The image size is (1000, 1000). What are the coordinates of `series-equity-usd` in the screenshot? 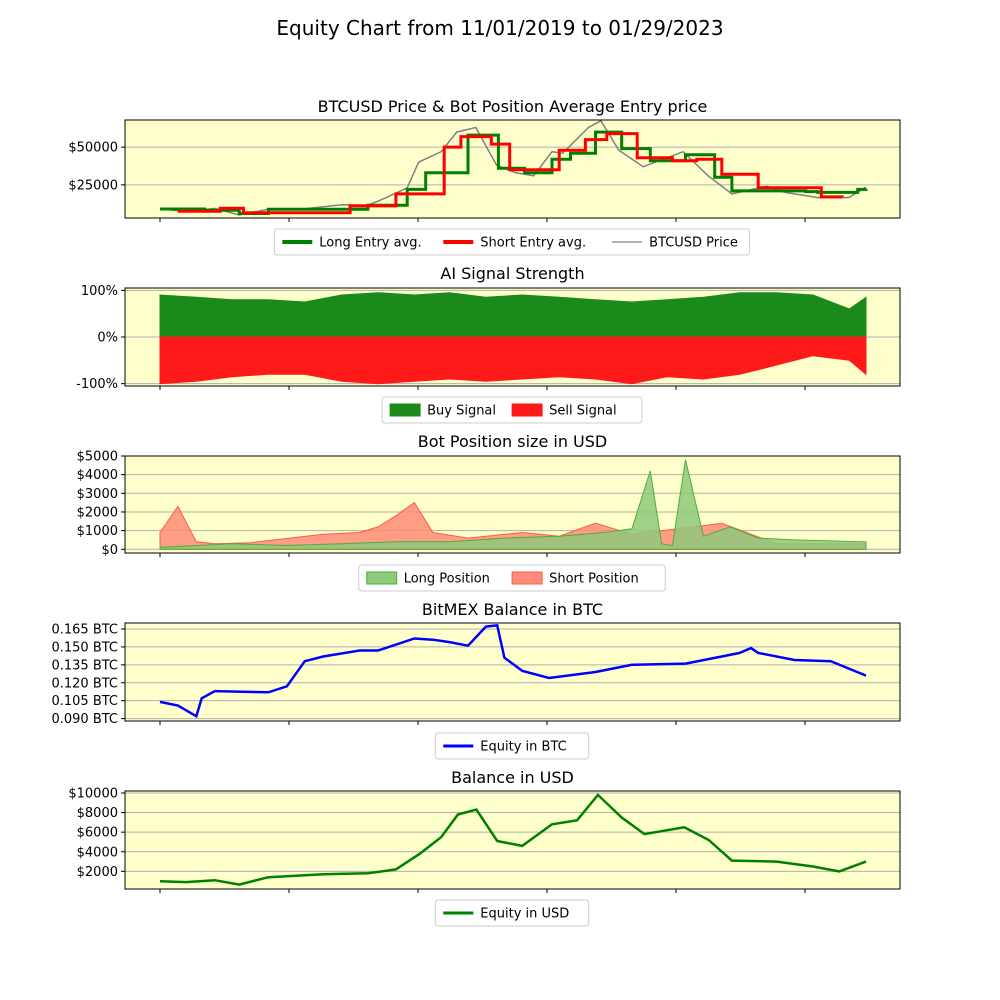 It's located at (513, 839).